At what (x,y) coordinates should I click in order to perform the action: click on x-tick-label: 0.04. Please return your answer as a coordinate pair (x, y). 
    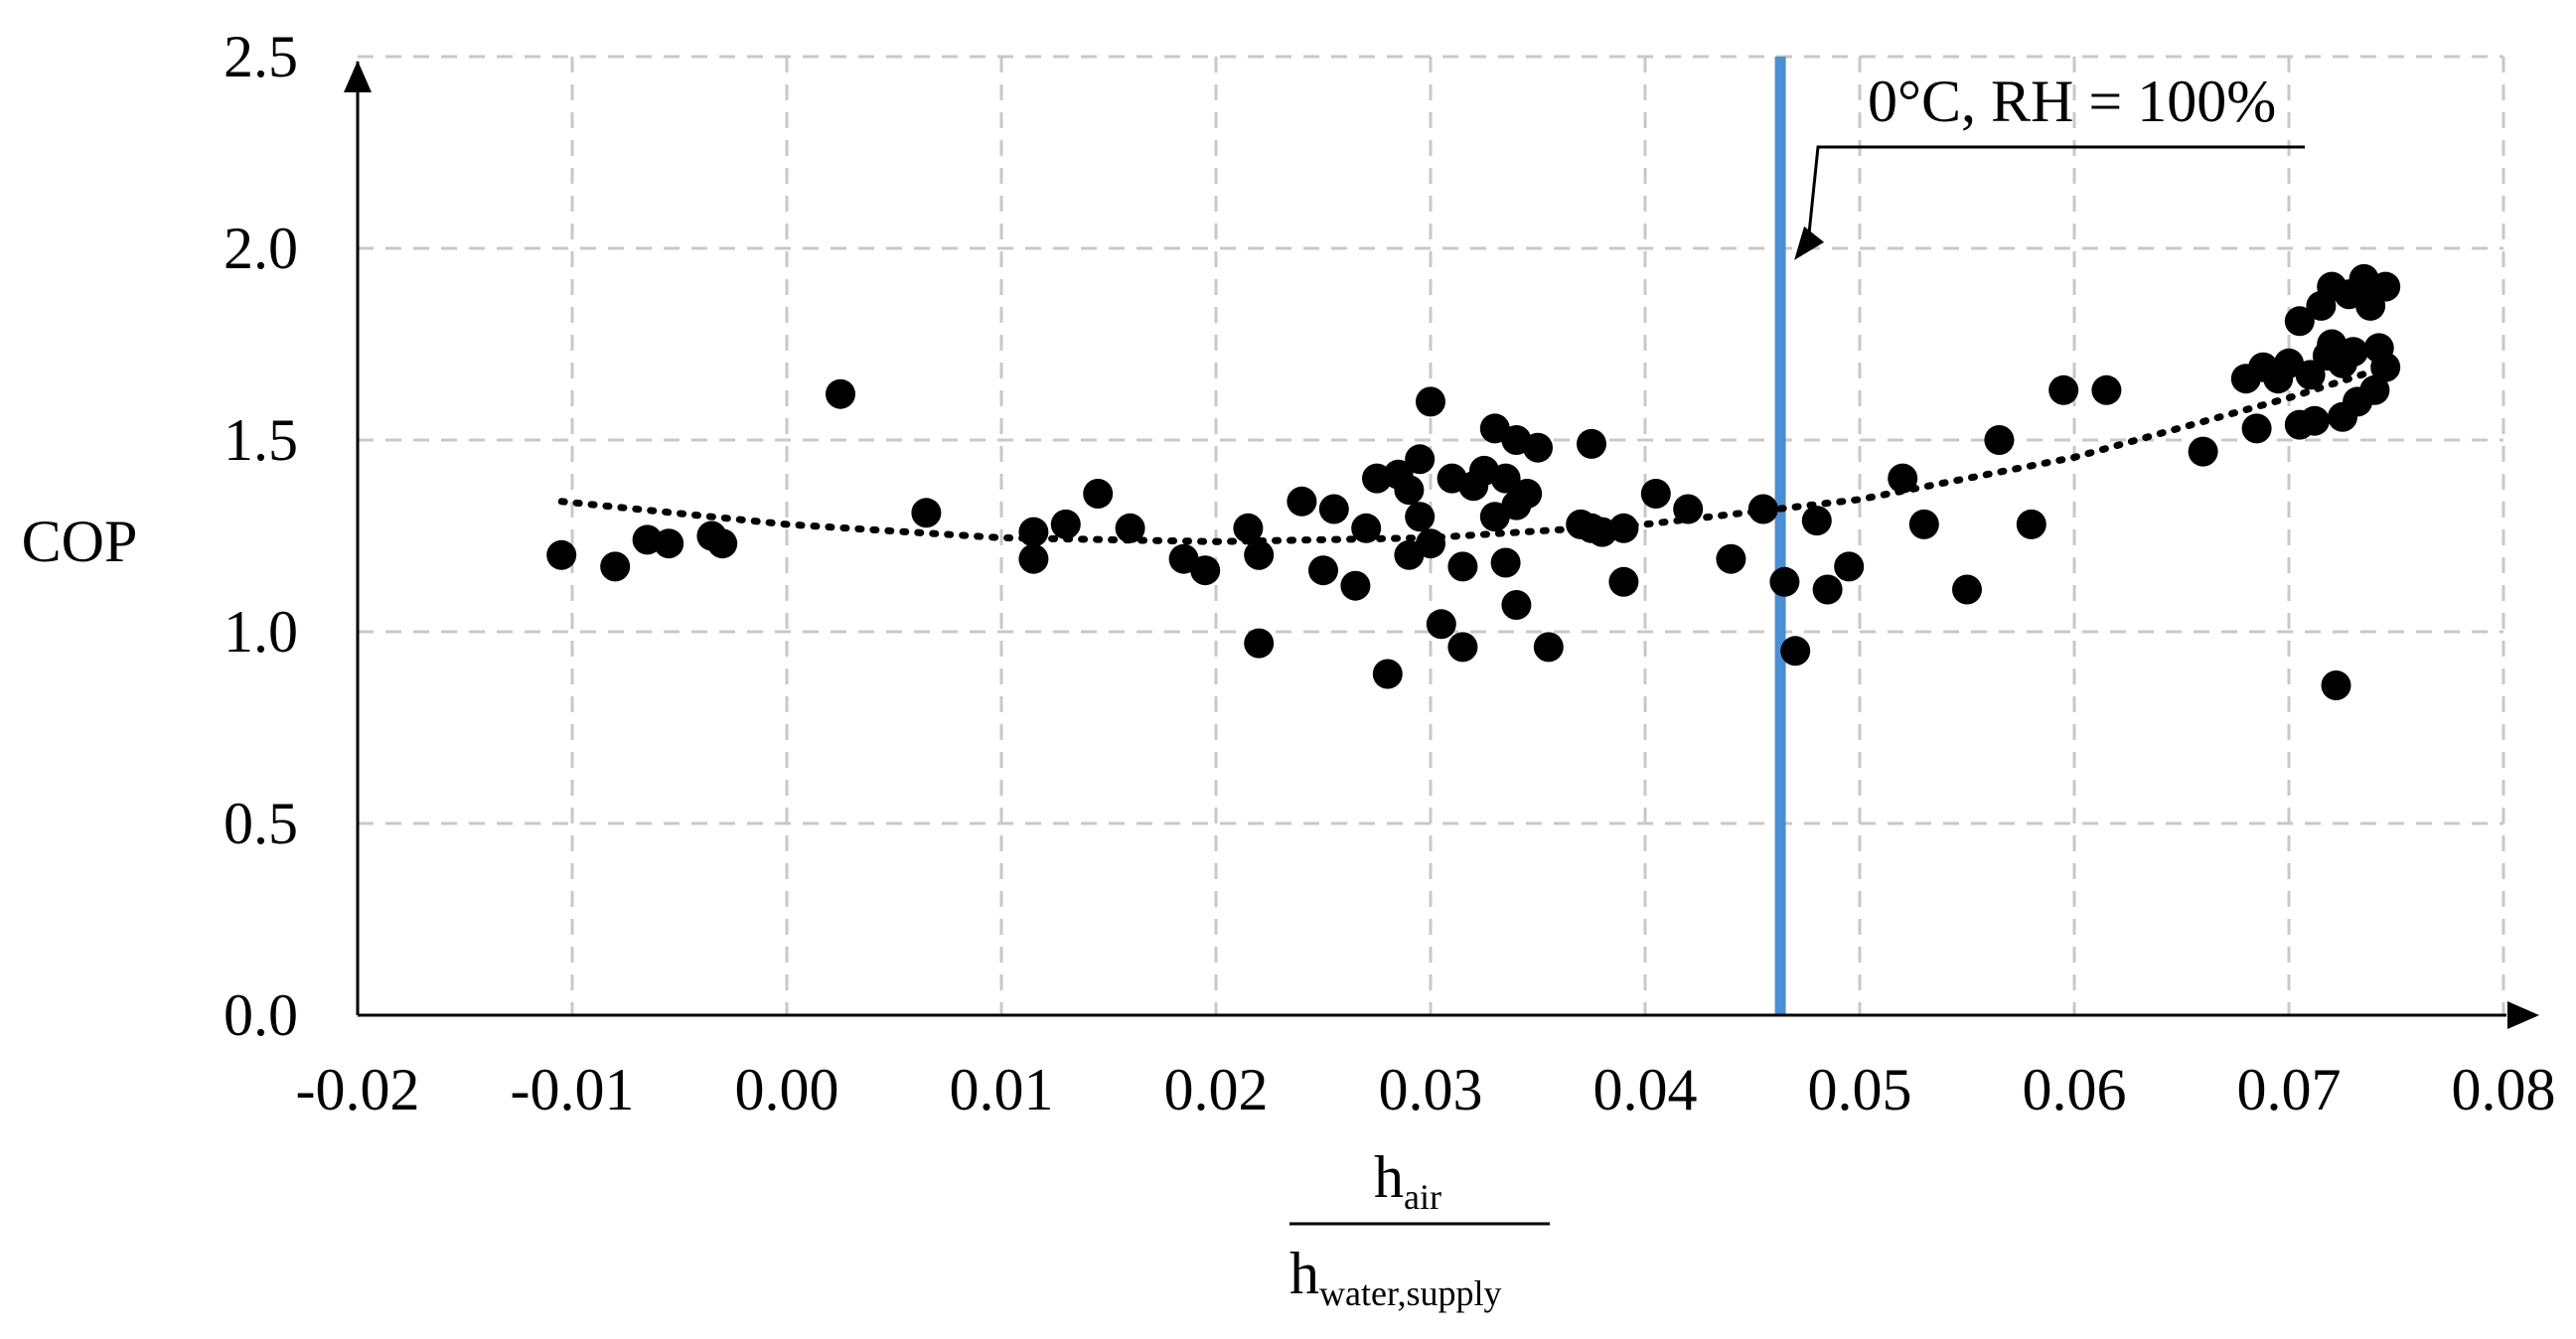
    Looking at the image, I should click on (1645, 1089).